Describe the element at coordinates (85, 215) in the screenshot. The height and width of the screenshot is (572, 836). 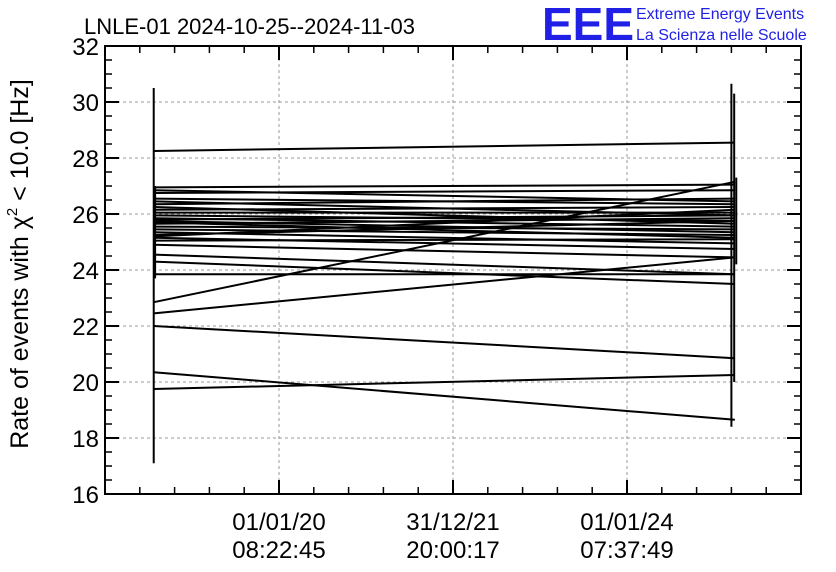
I see `y-tick-label: 26` at that location.